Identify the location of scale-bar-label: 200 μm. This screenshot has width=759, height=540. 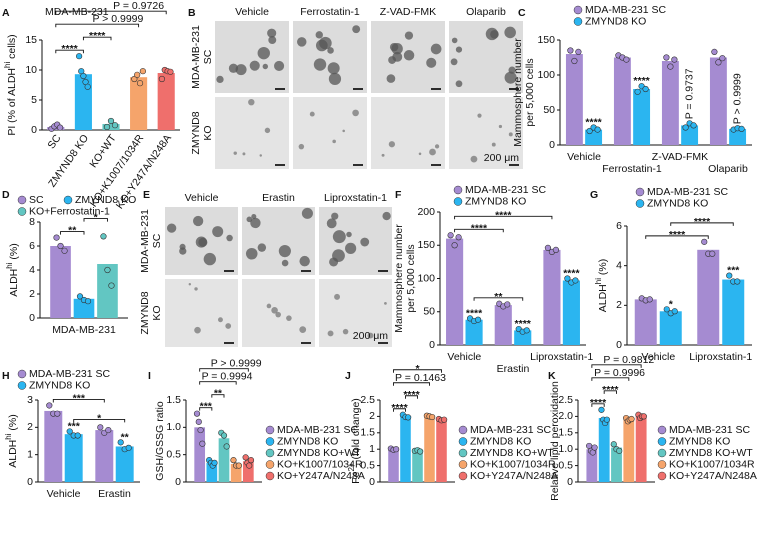
(370, 336).